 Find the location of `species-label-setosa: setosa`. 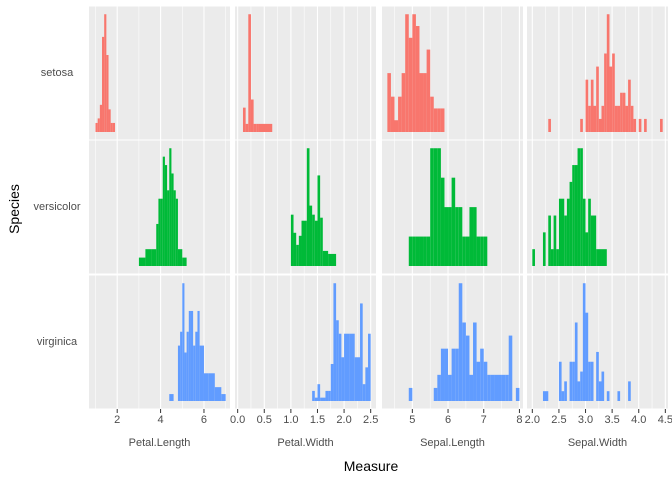

species-label-setosa: setosa is located at coordinates (57, 73).